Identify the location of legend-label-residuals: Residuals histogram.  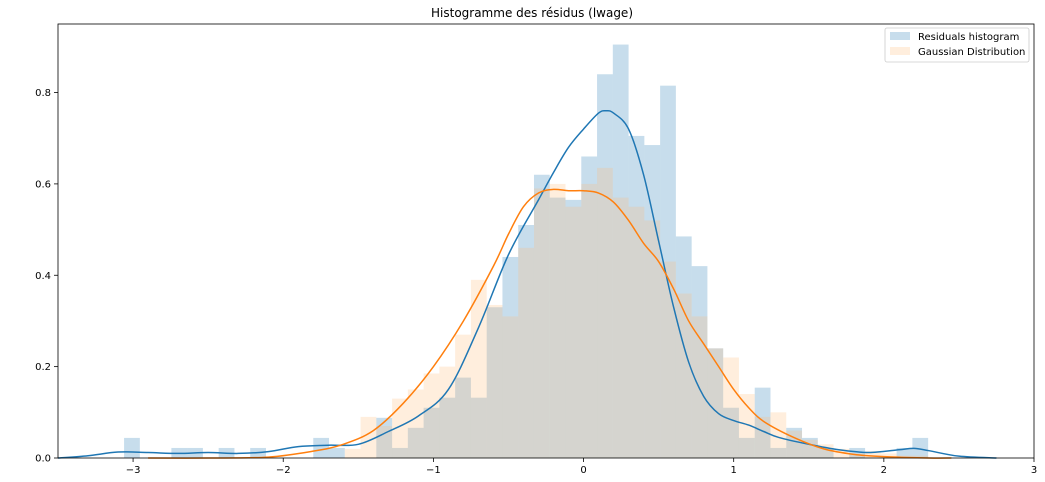
(968, 37).